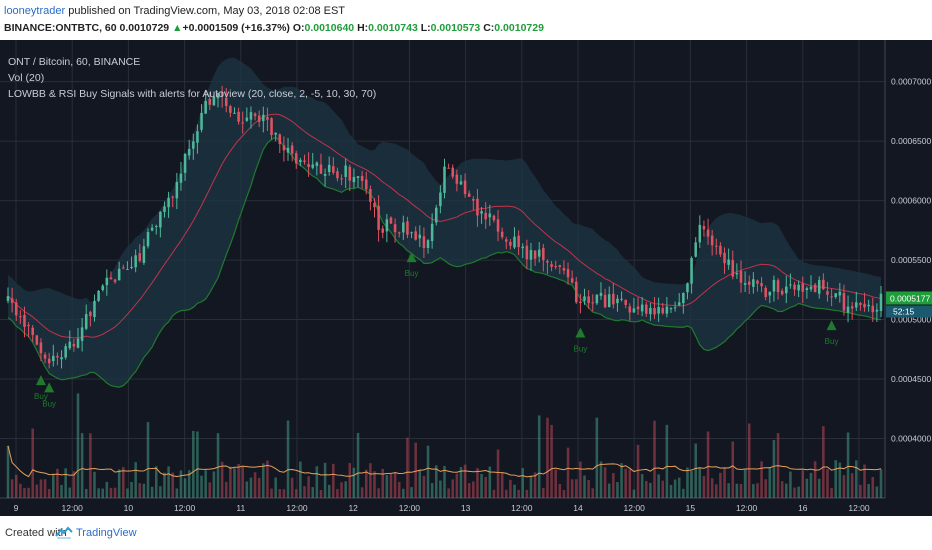 The height and width of the screenshot is (550, 932). I want to click on tradingview-link: TradingView, so click(106, 533).